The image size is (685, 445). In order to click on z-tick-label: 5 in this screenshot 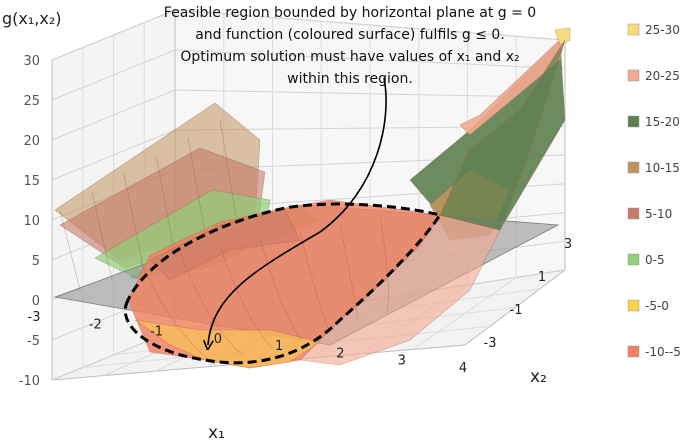, I will do `click(36, 261)`.